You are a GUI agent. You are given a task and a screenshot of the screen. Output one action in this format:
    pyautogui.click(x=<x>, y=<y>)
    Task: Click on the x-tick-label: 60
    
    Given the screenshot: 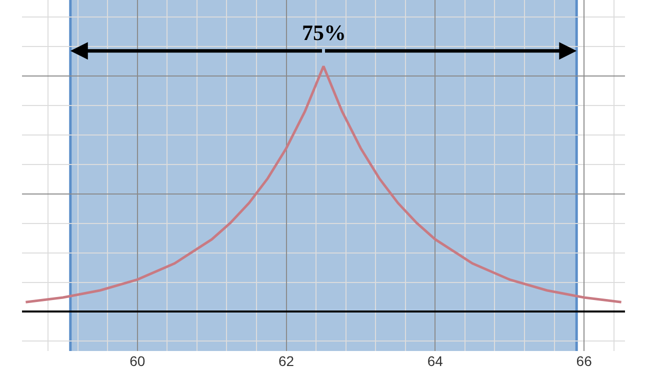 What is the action you would take?
    pyautogui.click(x=138, y=361)
    